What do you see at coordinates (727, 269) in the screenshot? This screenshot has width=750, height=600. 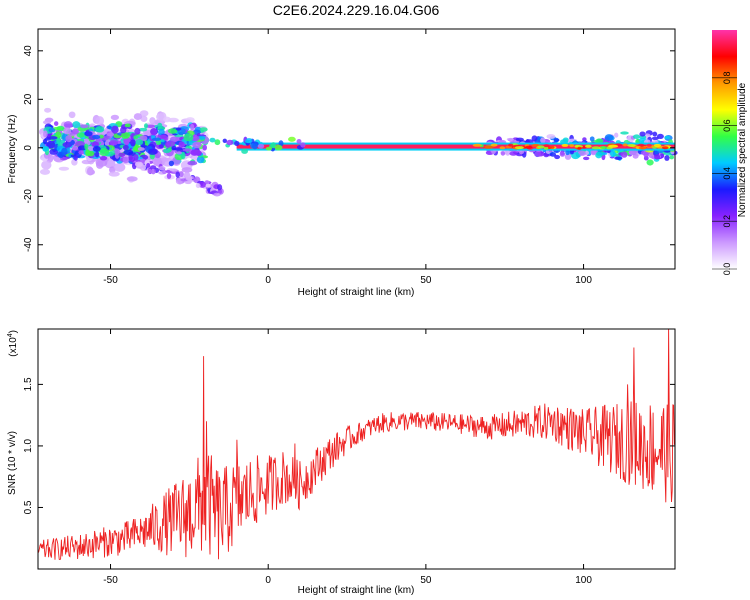 I see `colorbar-tick-label: 0.0` at bounding box center [727, 269].